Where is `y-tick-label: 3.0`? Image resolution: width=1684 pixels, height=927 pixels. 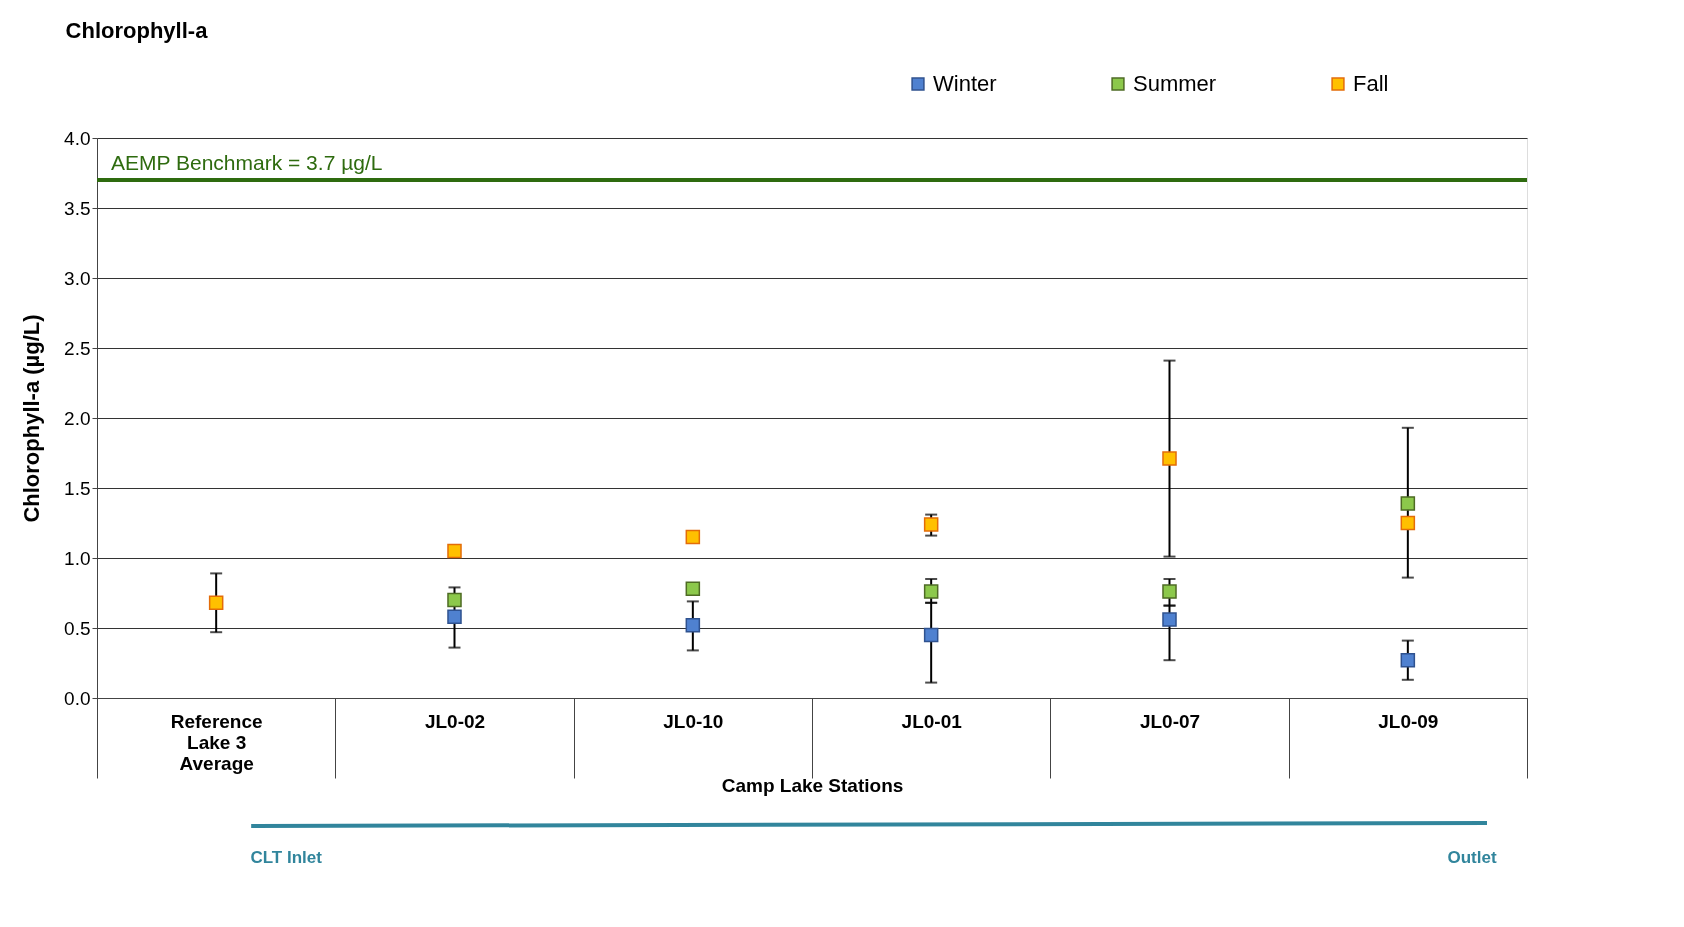 y-tick-label: 3.0 is located at coordinates (77, 278).